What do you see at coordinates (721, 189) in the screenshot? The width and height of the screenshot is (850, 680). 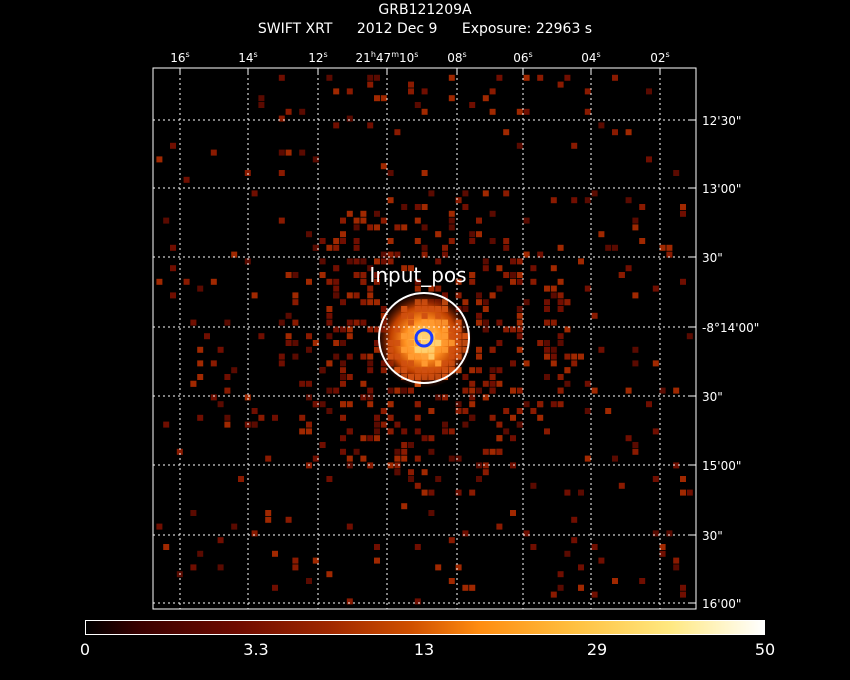 I see `dec-tick-label: 13'00"` at bounding box center [721, 189].